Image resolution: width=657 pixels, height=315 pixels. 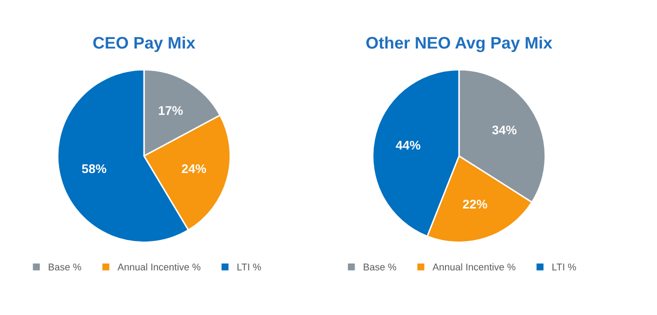 What do you see at coordinates (170, 110) in the screenshot?
I see `data-label: 17%` at bounding box center [170, 110].